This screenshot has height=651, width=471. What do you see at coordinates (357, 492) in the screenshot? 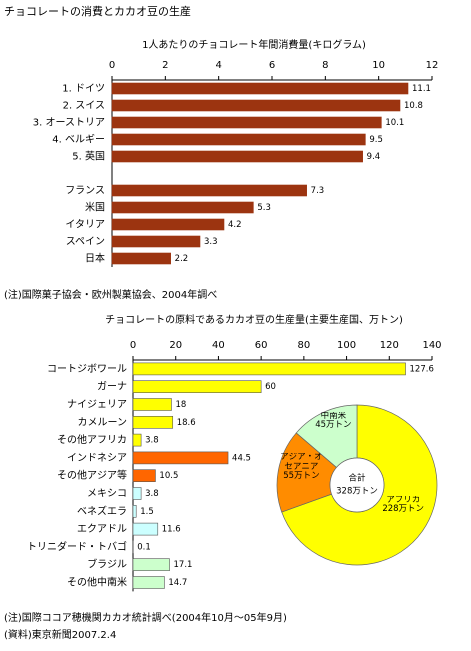
I see `total-label: 328万トン` at bounding box center [357, 492].